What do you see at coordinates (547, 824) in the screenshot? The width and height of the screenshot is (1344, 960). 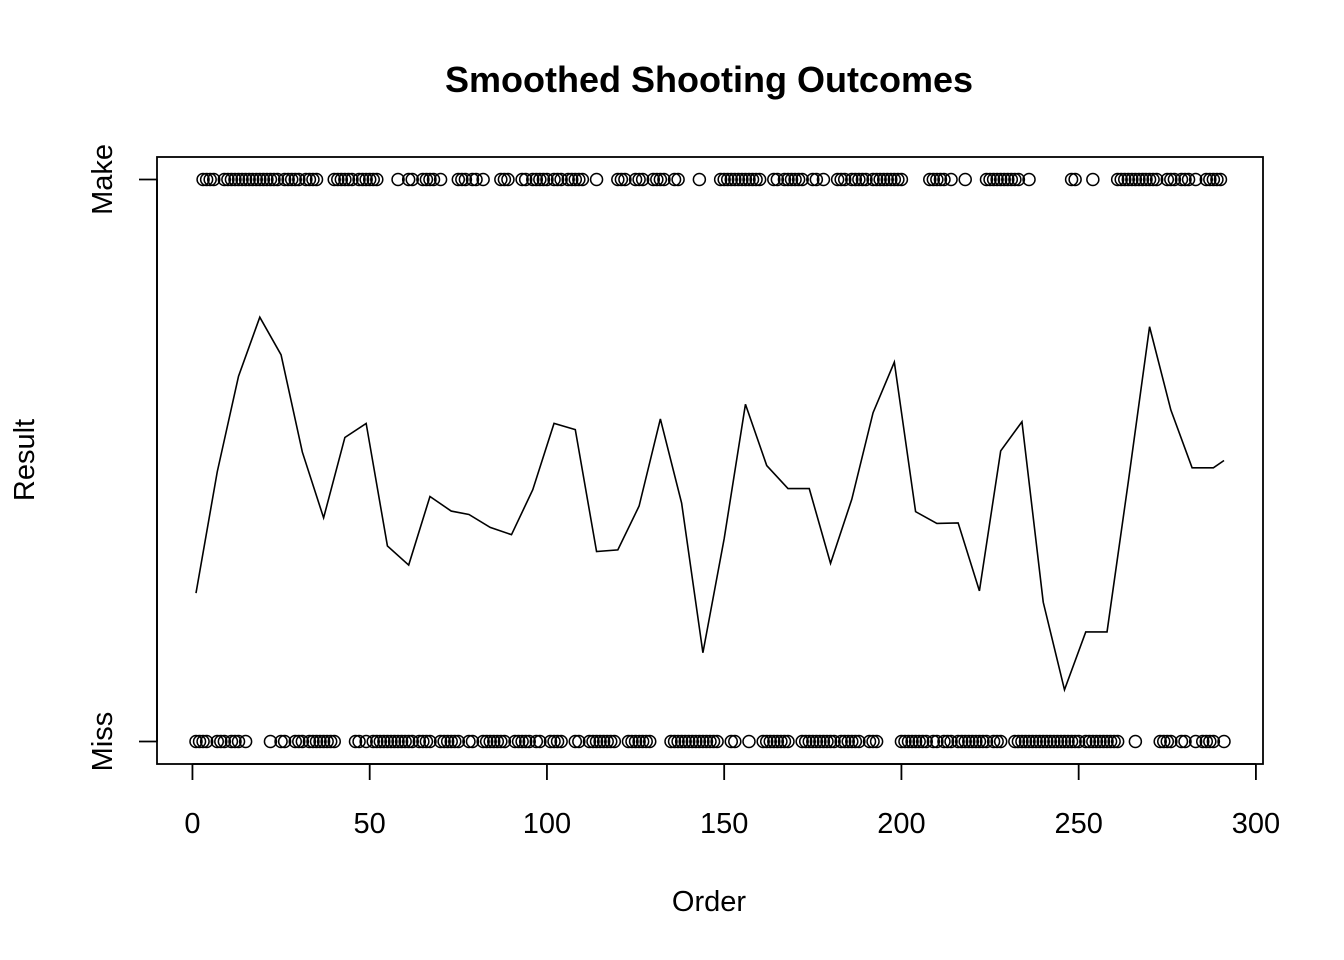 I see `x-tick-label: 100` at bounding box center [547, 824].